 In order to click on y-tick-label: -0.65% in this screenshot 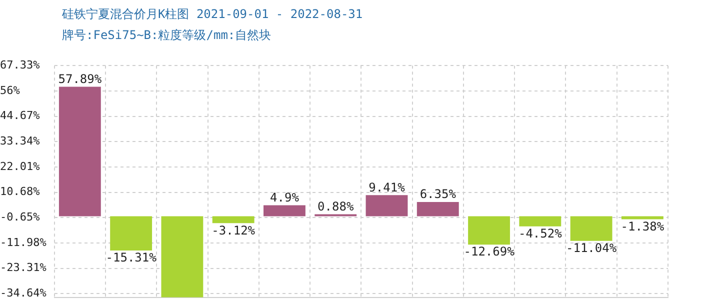, I will do `click(20, 217)`.